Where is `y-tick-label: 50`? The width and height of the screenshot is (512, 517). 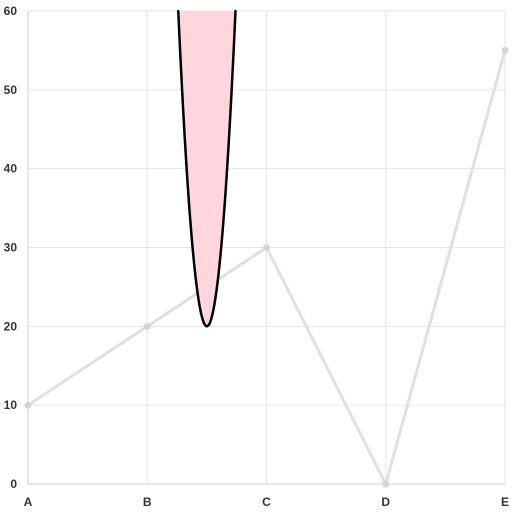 y-tick-label: 50 is located at coordinates (11, 90).